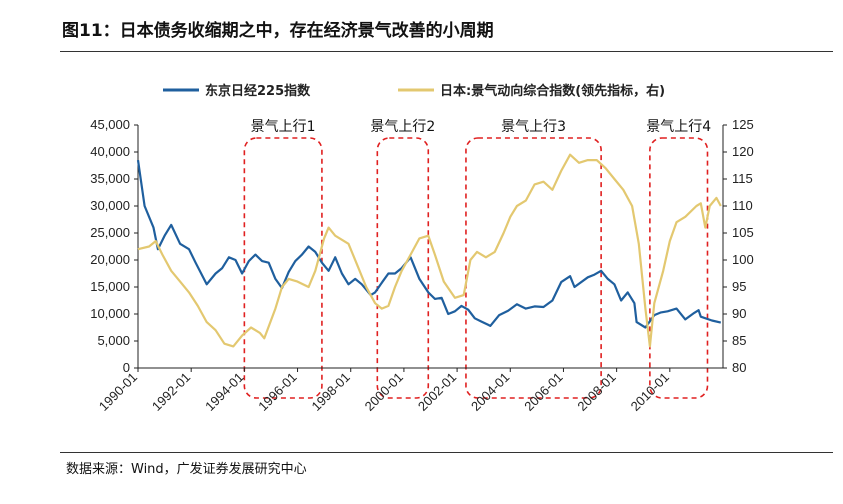 The height and width of the screenshot is (504, 843). Describe the element at coordinates (110, 205) in the screenshot. I see `left-axis-tick-label: 30,000` at that location.